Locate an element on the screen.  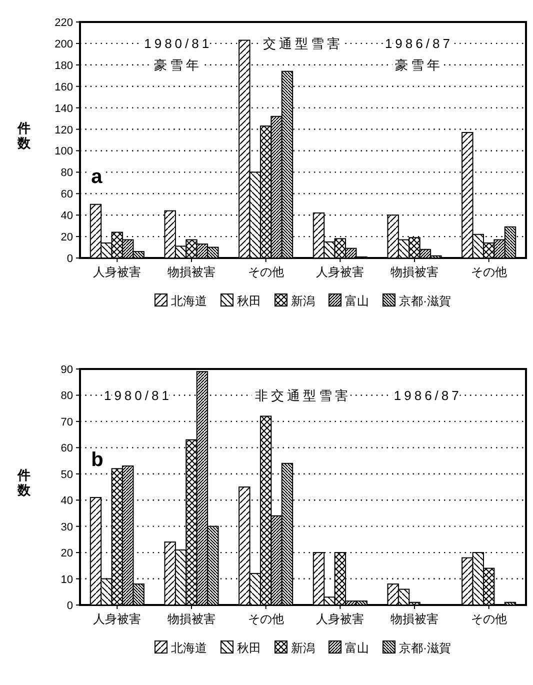
y-tick-label: 30 is located at coordinates (66, 527).